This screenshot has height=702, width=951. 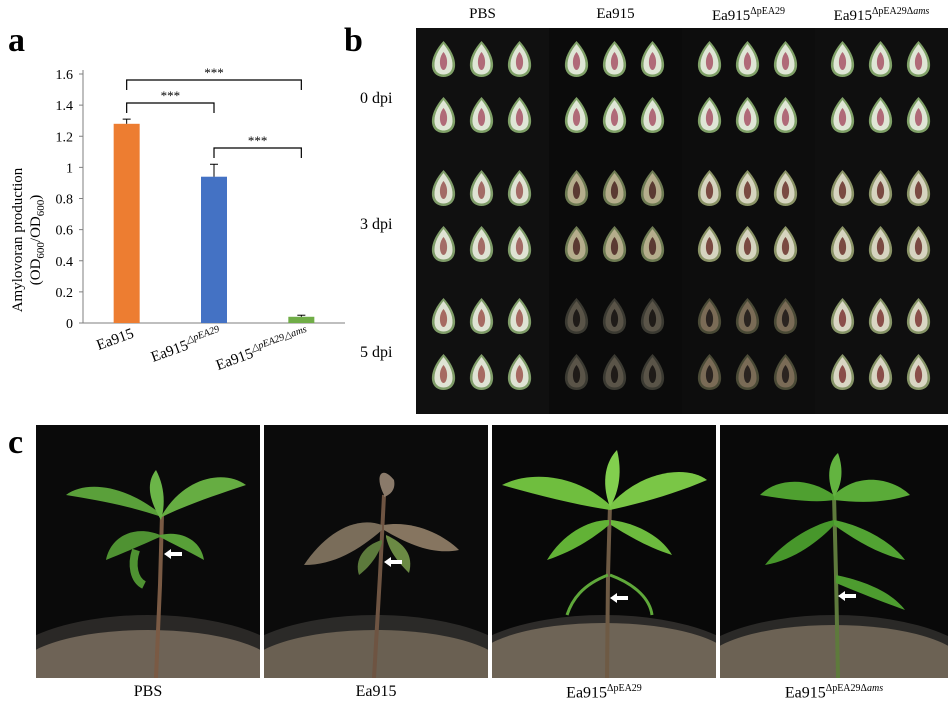 What do you see at coordinates (65, 75) in the screenshot?
I see `y-tick-label: 1.6` at bounding box center [65, 75].